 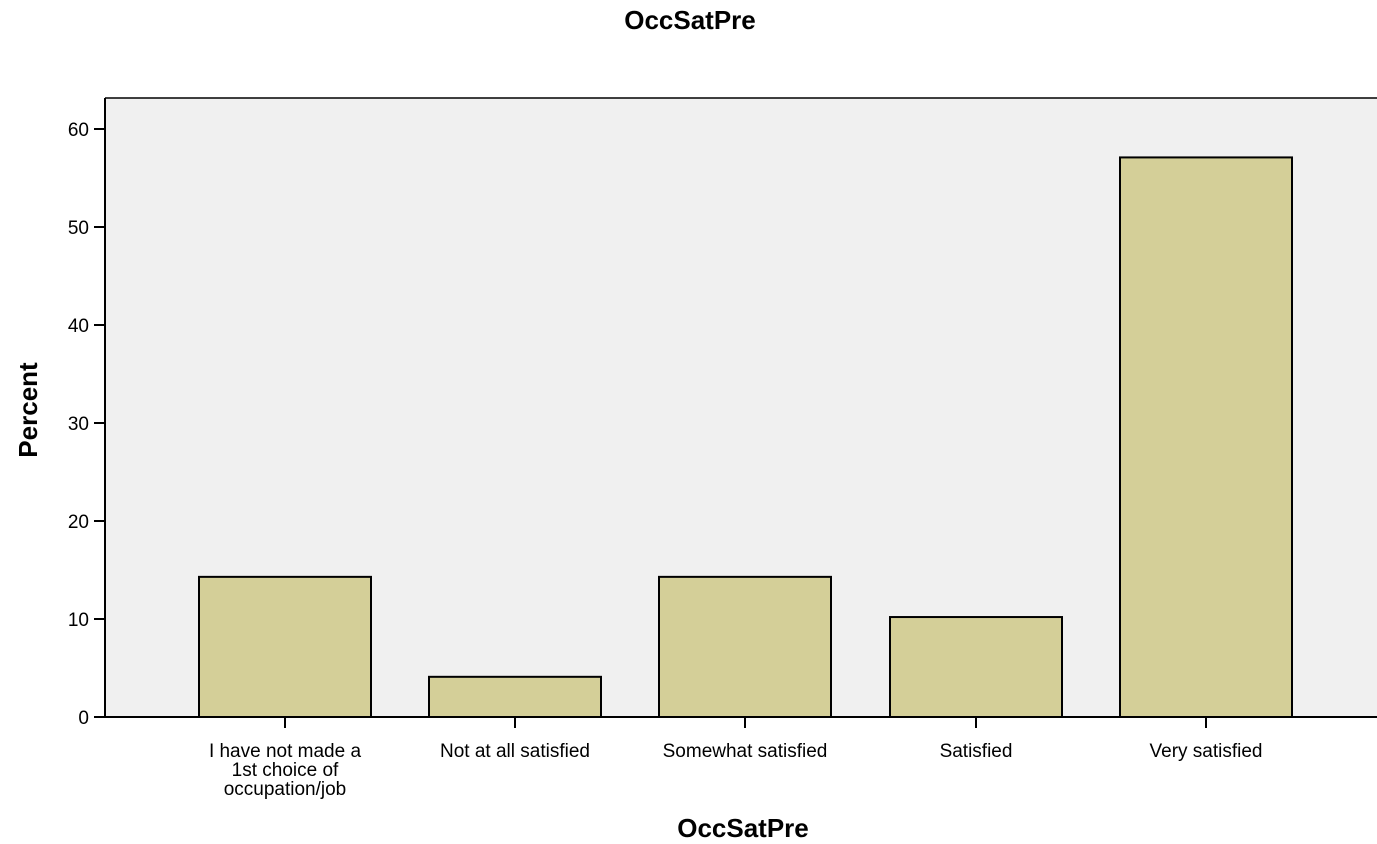 I want to click on y-ticks-group: 0 10 20 30 40 50 60, so click(x=86, y=424).